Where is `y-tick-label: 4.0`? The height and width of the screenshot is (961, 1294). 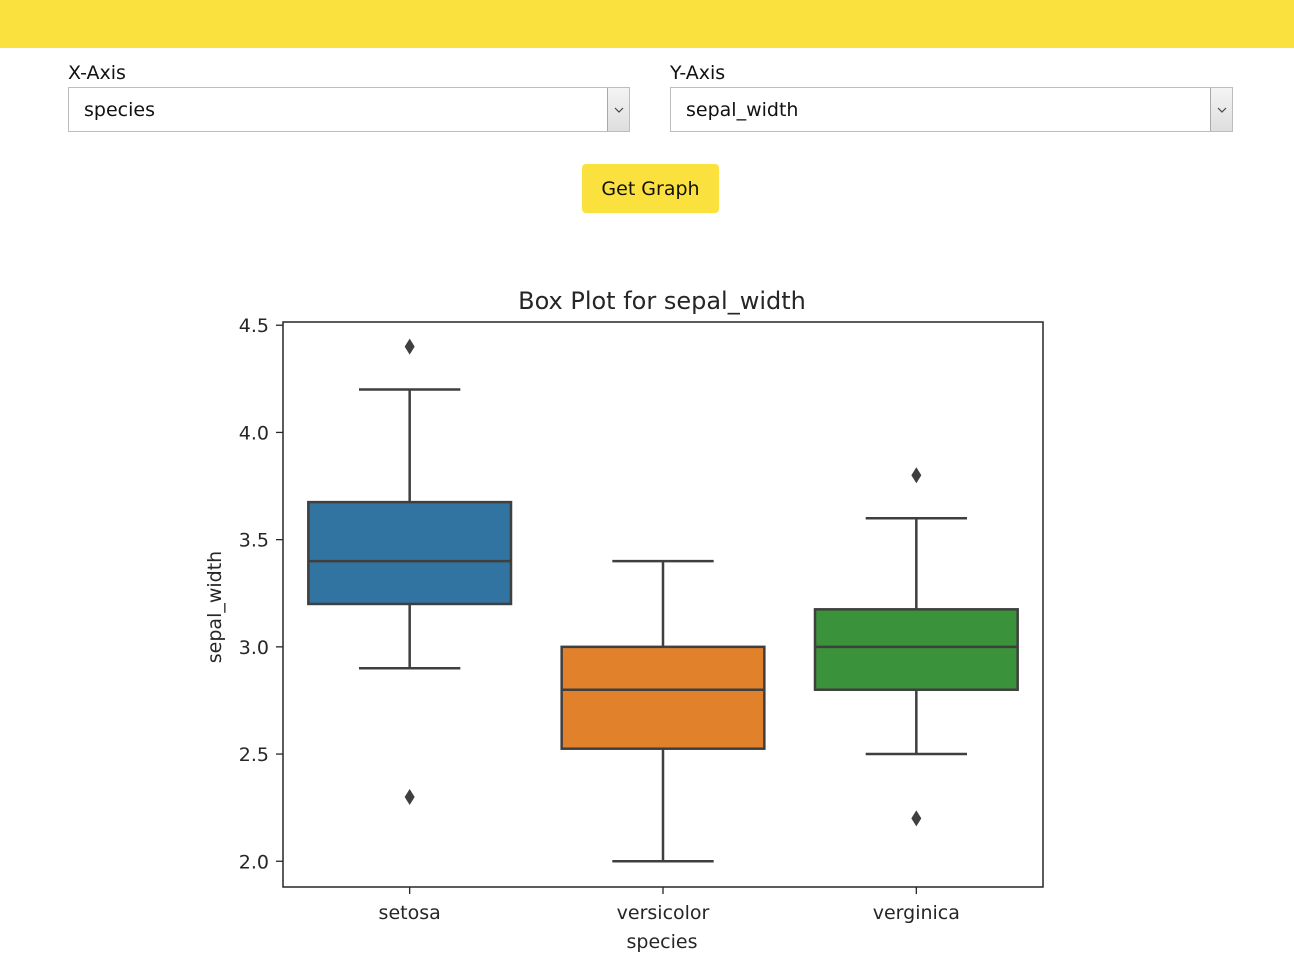 y-tick-label: 4.0 is located at coordinates (254, 433).